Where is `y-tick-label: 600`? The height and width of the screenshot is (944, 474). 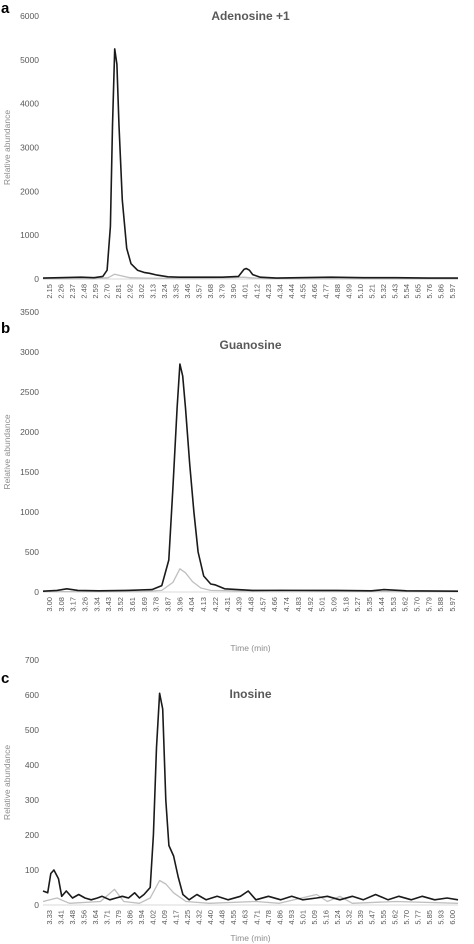
y-tick-label: 600 is located at coordinates (32, 695).